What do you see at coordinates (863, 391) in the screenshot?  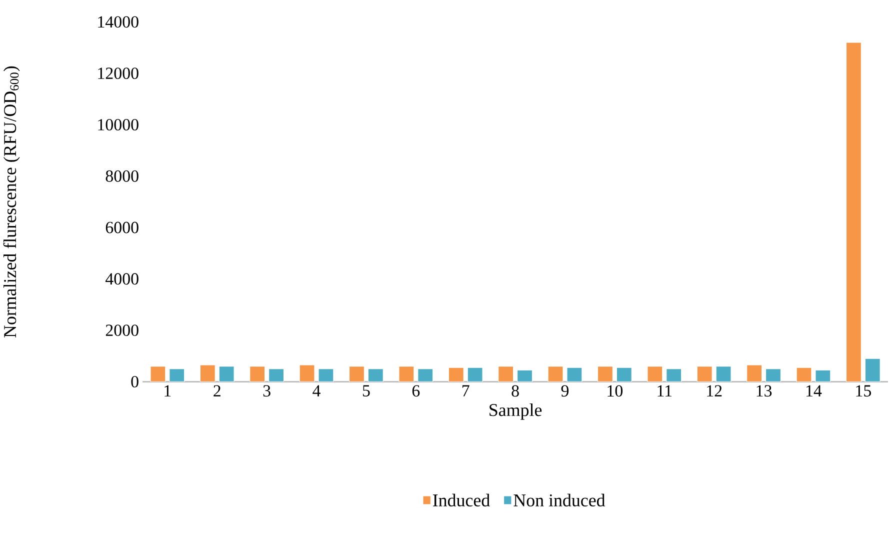 I see `x-tick-label: 15` at bounding box center [863, 391].